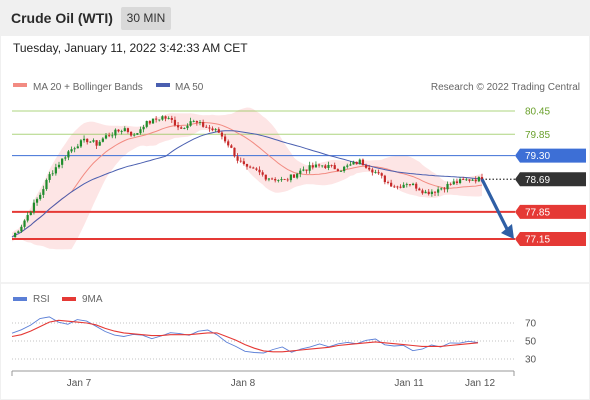 The width and height of the screenshot is (590, 400). I want to click on price-tag-label-79.30: 79.30, so click(537, 156).